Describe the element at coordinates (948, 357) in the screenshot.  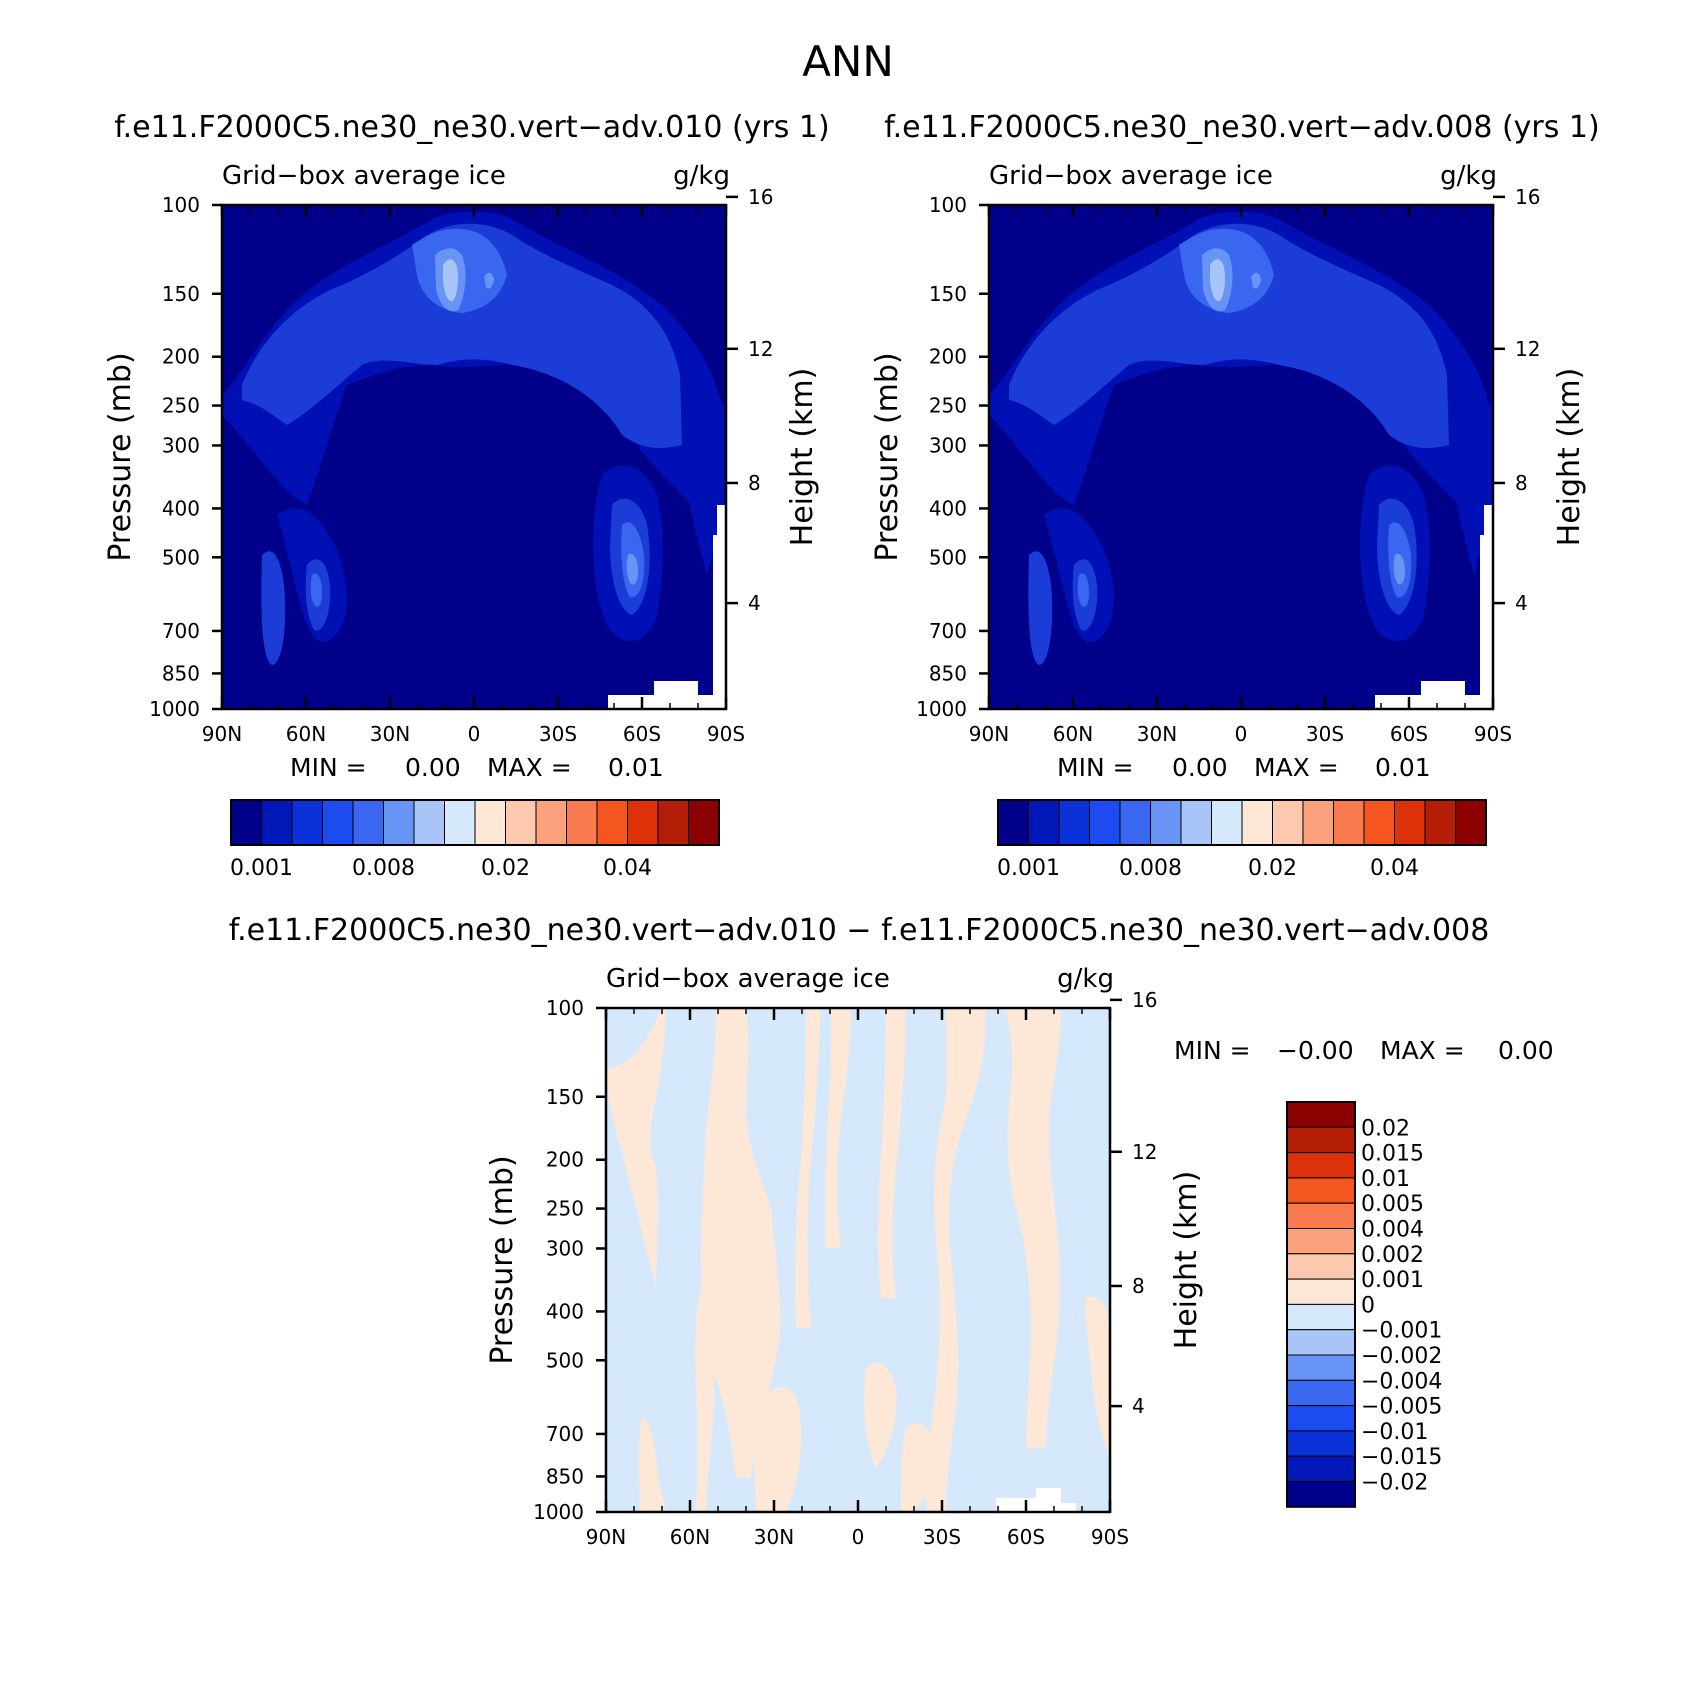
I see `y-tick-label: 200` at that location.